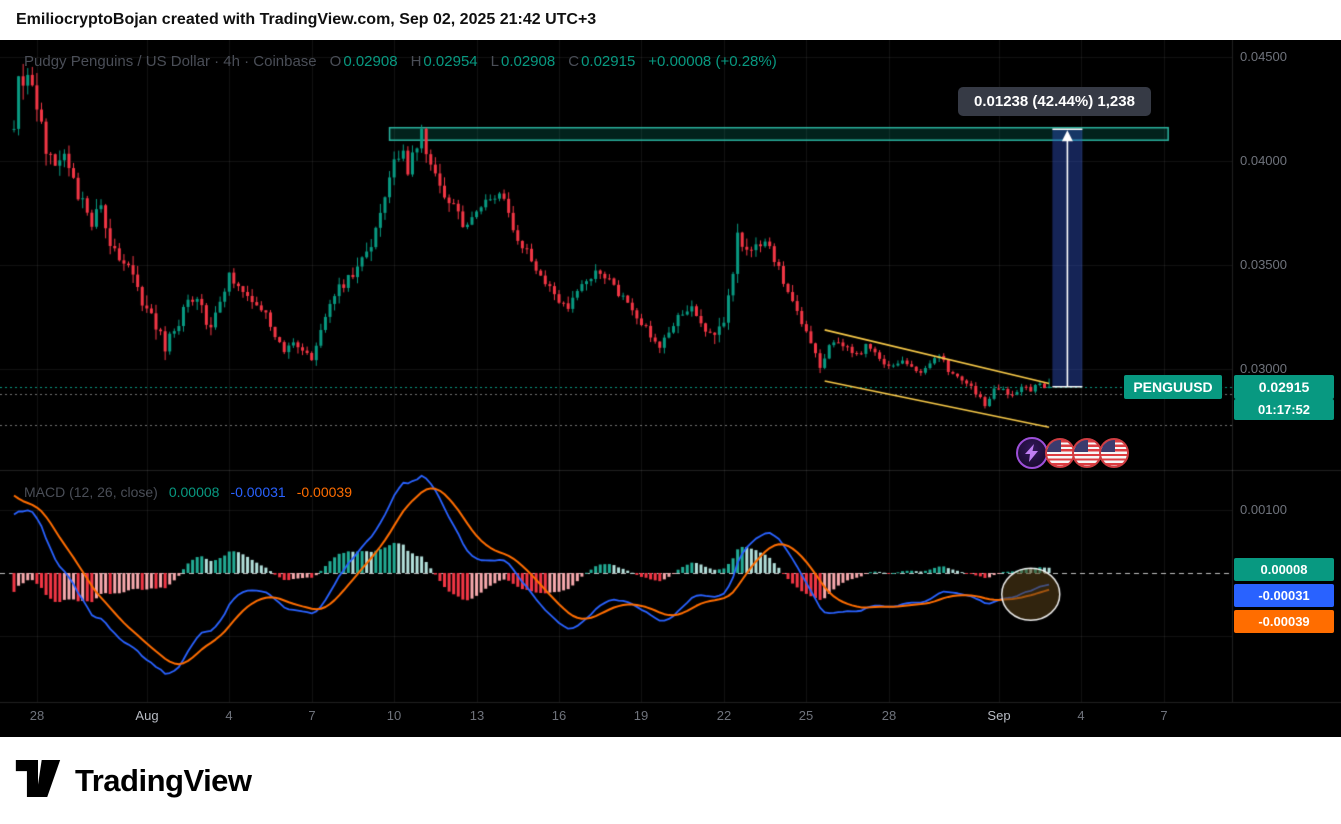  I want to click on tradingview-logo-icon, so click(38, 781).